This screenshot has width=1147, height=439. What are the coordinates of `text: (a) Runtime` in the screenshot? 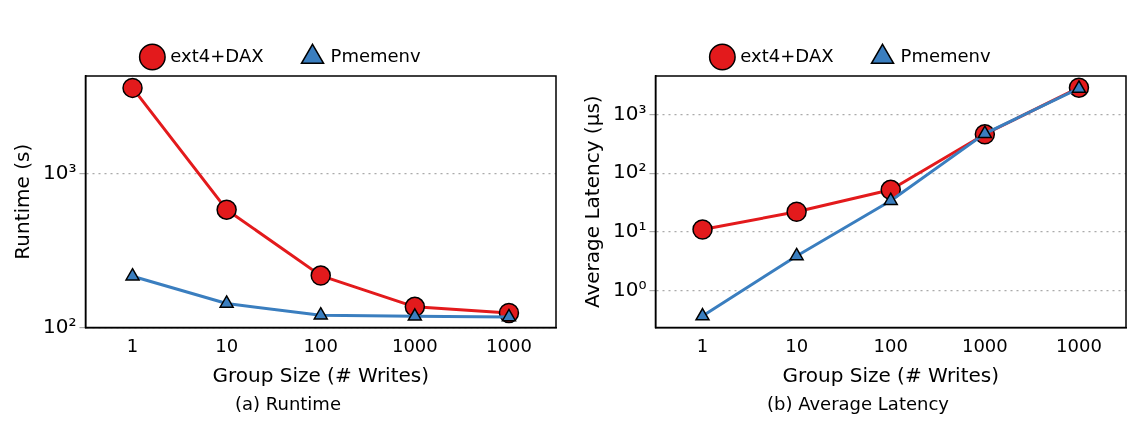 It's located at (288, 403).